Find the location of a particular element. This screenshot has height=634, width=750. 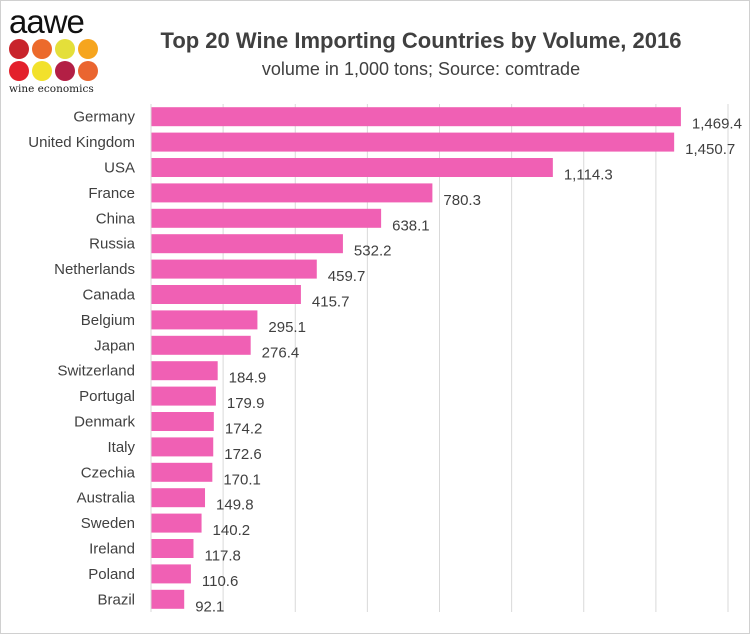

category-label: Canada is located at coordinates (108, 295).